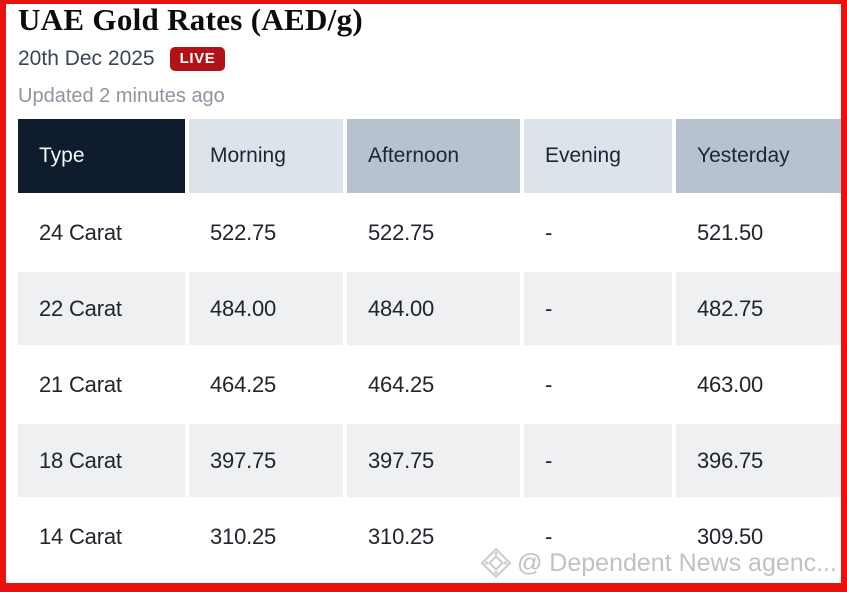 The image size is (847, 592). Describe the element at coordinates (433, 536) in the screenshot. I see `cell-afternoon: 310.25` at that location.